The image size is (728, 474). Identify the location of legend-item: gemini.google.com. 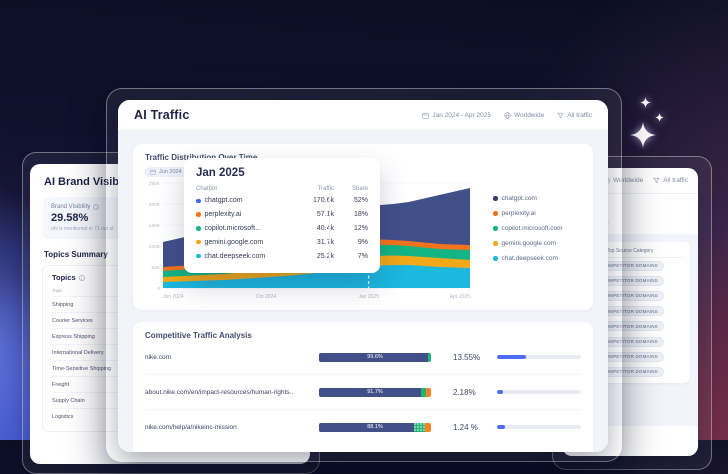
(528, 243).